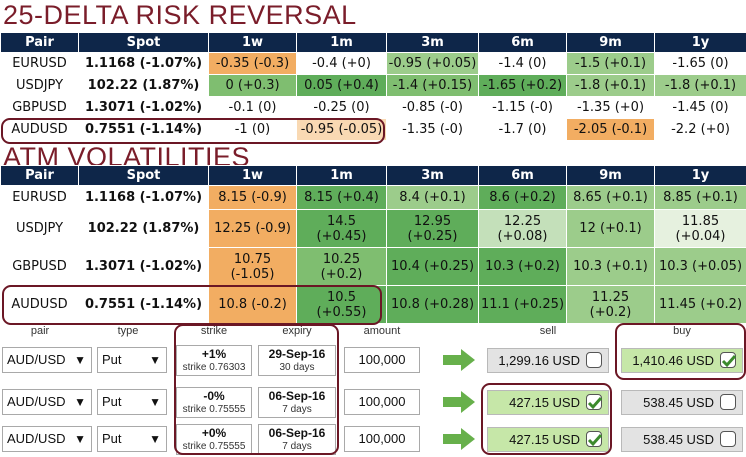 Image resolution: width=746 pixels, height=457 pixels. What do you see at coordinates (700, 63) in the screenshot?
I see `rr-cell: -1.65 (0)` at bounding box center [700, 63].